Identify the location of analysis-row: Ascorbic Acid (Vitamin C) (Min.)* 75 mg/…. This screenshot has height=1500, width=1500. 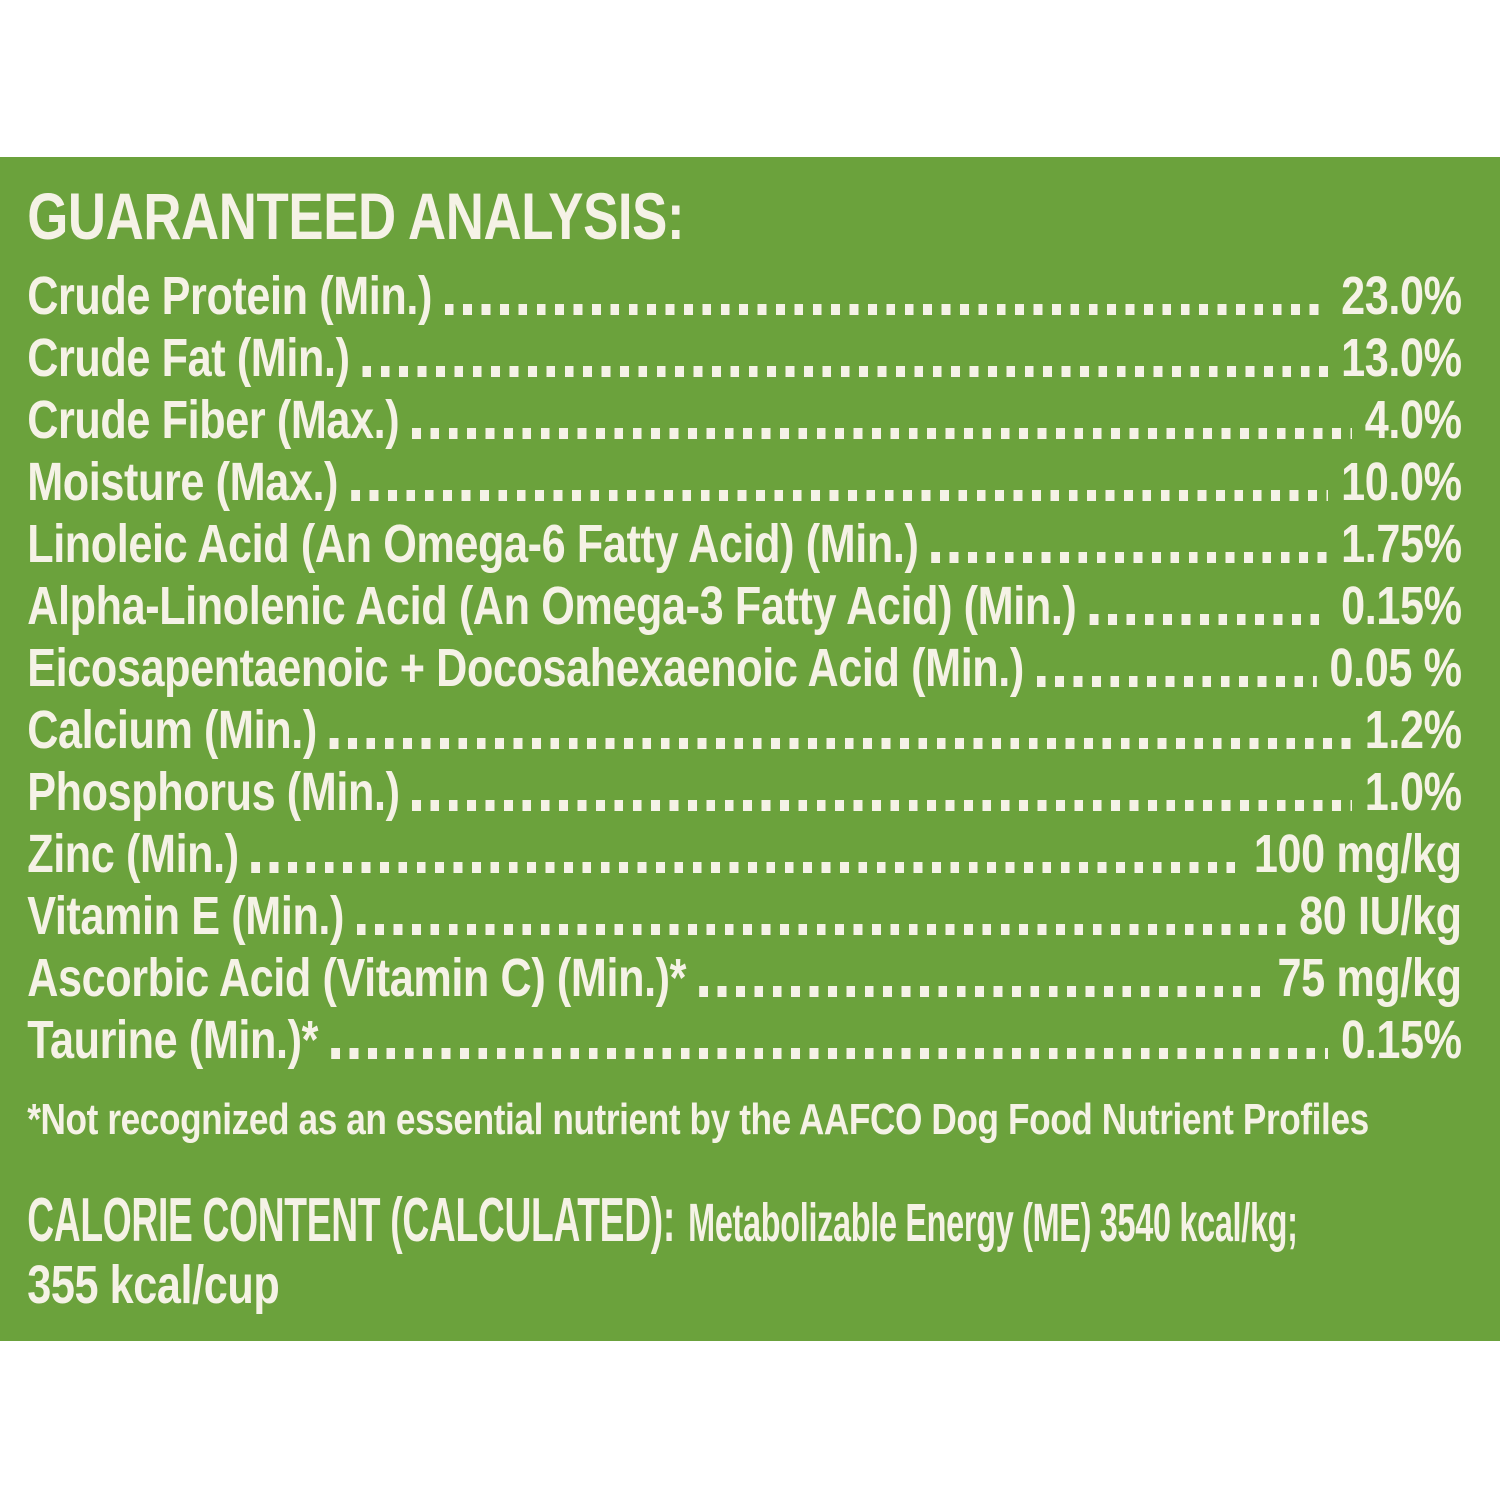
(744, 978).